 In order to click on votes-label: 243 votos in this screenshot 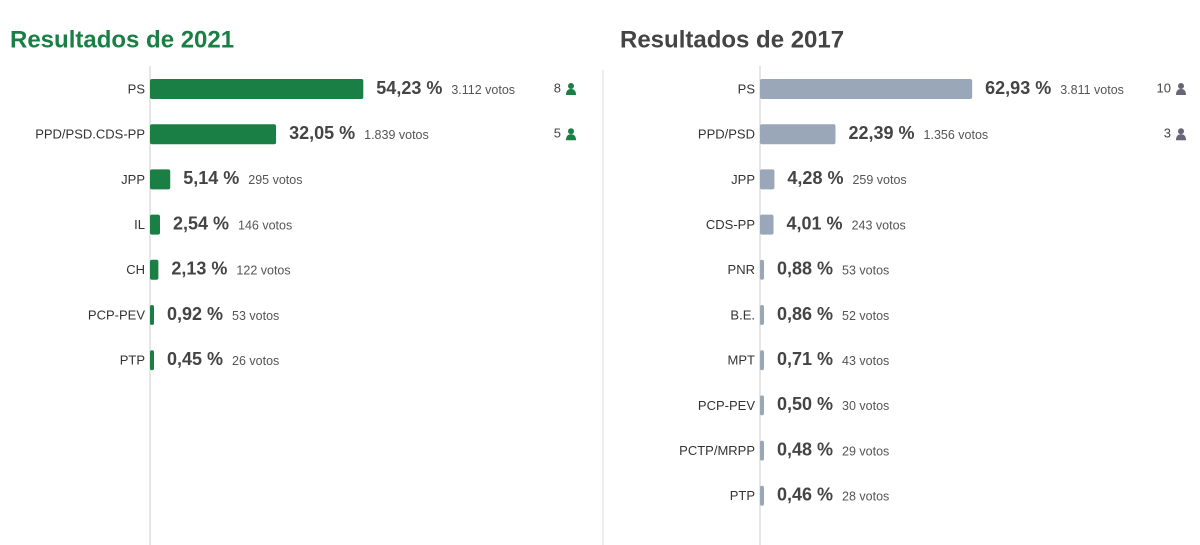, I will do `click(879, 225)`.